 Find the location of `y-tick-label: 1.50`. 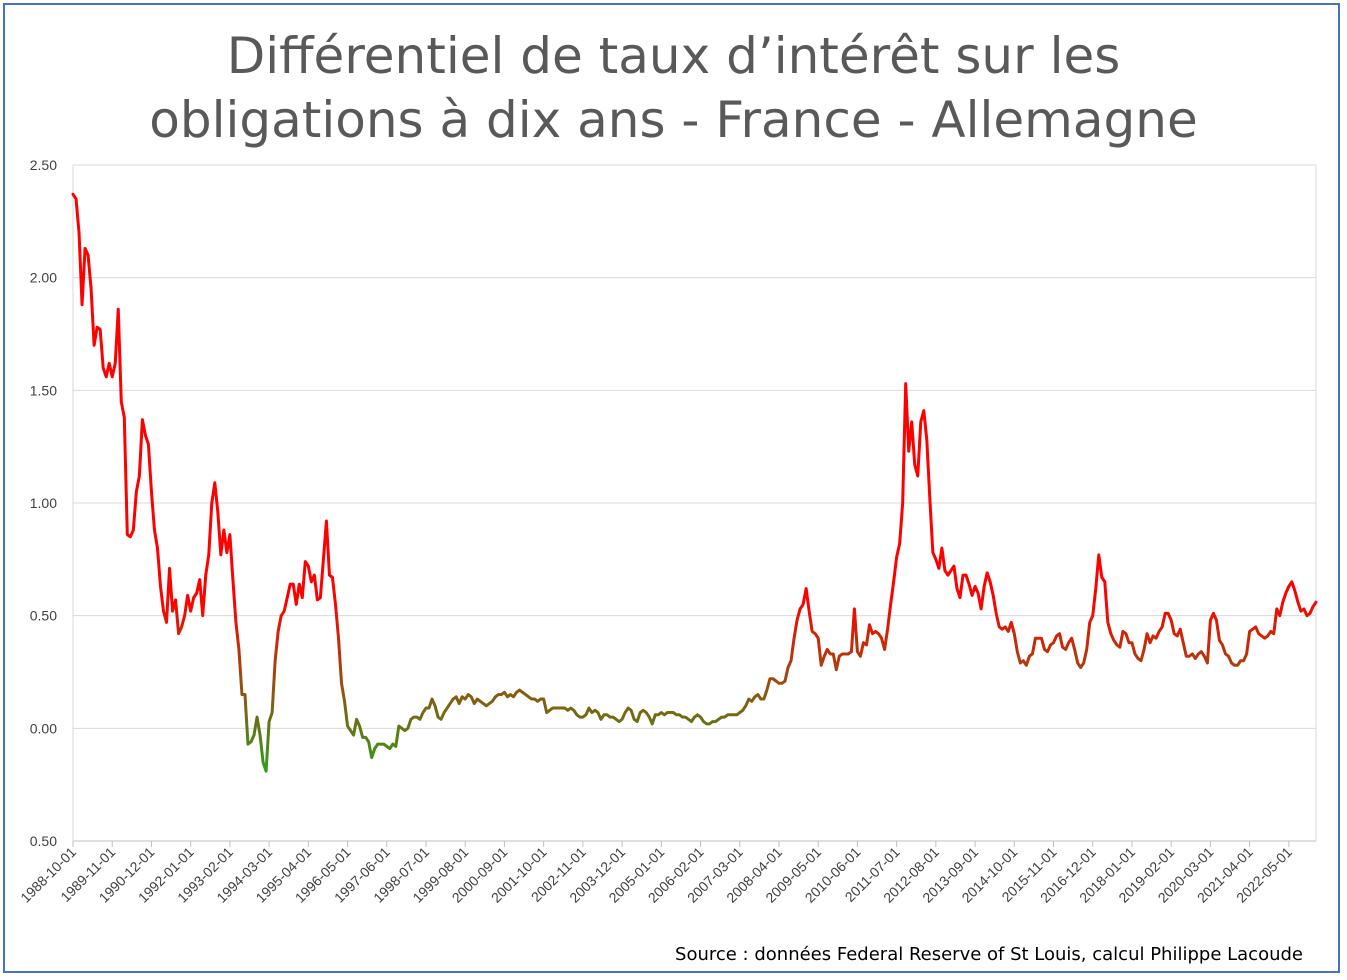

y-tick-label: 1.50 is located at coordinates (43, 390).